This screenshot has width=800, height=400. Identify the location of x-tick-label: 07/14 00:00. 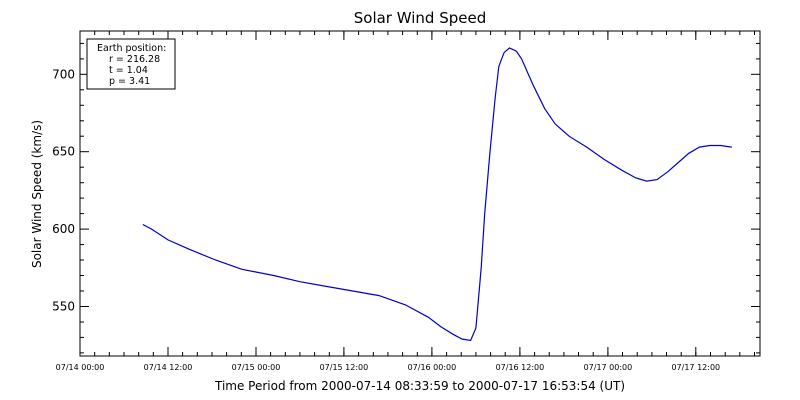
(80, 367).